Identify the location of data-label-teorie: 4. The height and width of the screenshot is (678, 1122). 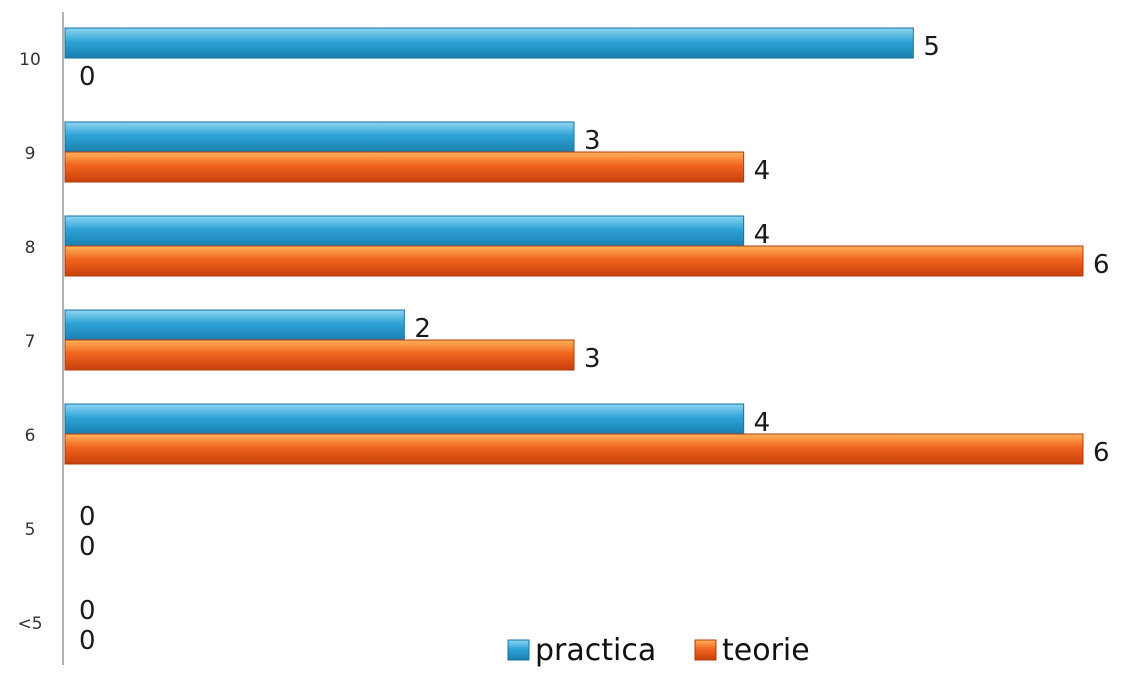
(762, 171).